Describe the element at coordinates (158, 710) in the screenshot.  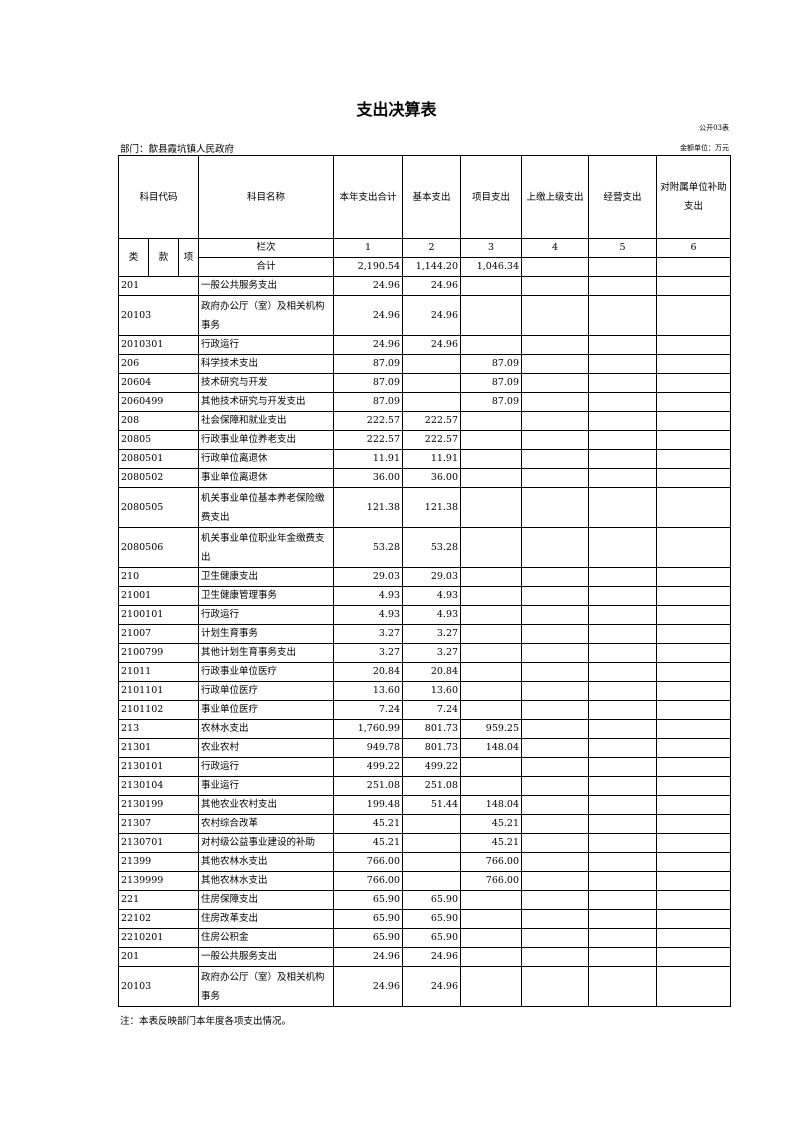
I see `cell-code: 2101102` at that location.